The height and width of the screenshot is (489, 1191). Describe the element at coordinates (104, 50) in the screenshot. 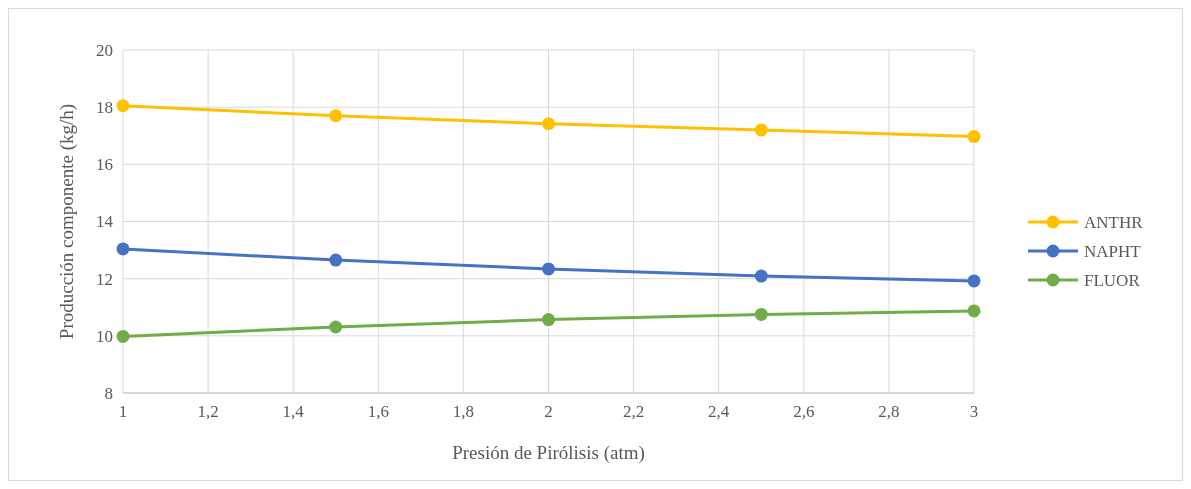

I see `y-tick-label: 20` at that location.